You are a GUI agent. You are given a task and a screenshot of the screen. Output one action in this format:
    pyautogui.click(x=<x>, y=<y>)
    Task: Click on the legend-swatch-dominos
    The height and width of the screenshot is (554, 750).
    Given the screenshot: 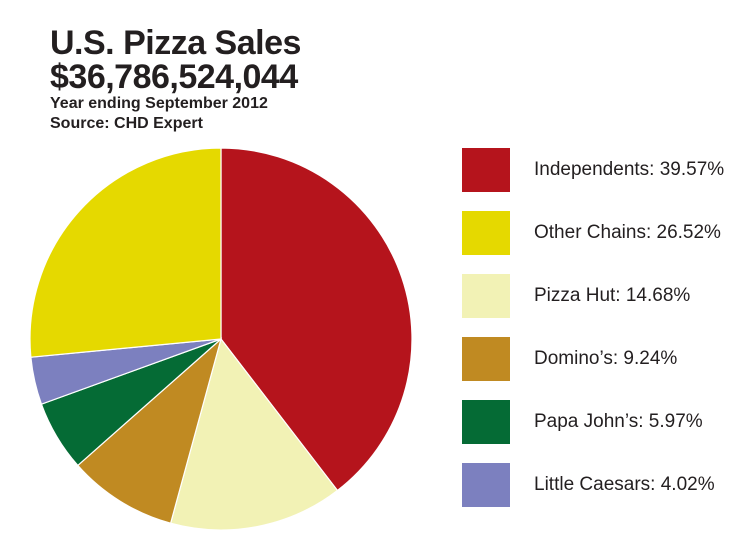 What is the action you would take?
    pyautogui.click(x=486, y=359)
    